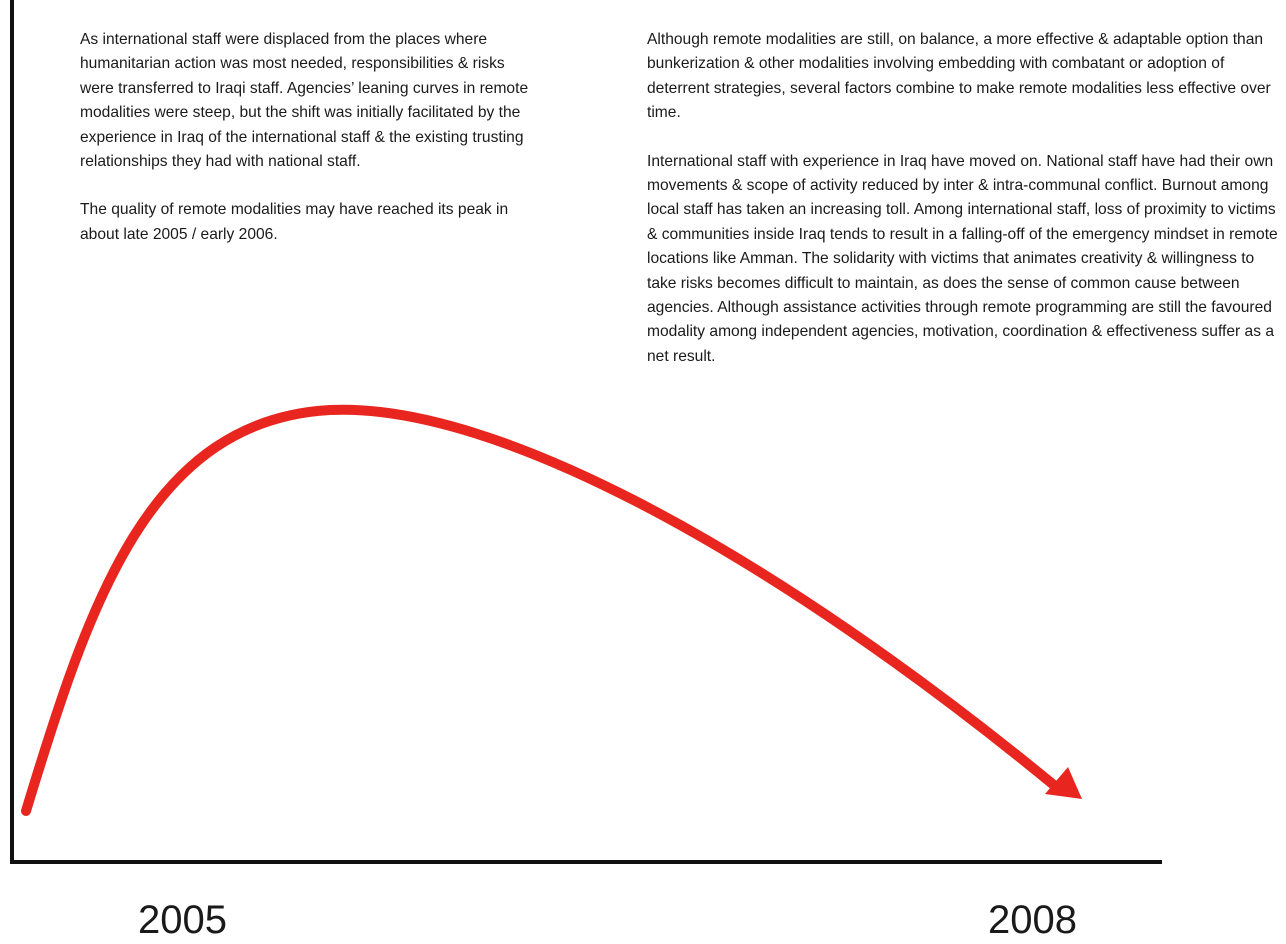 The image size is (1286, 944). Describe the element at coordinates (1032, 920) in the screenshot. I see `x-axis-end-label: 2008` at that location.